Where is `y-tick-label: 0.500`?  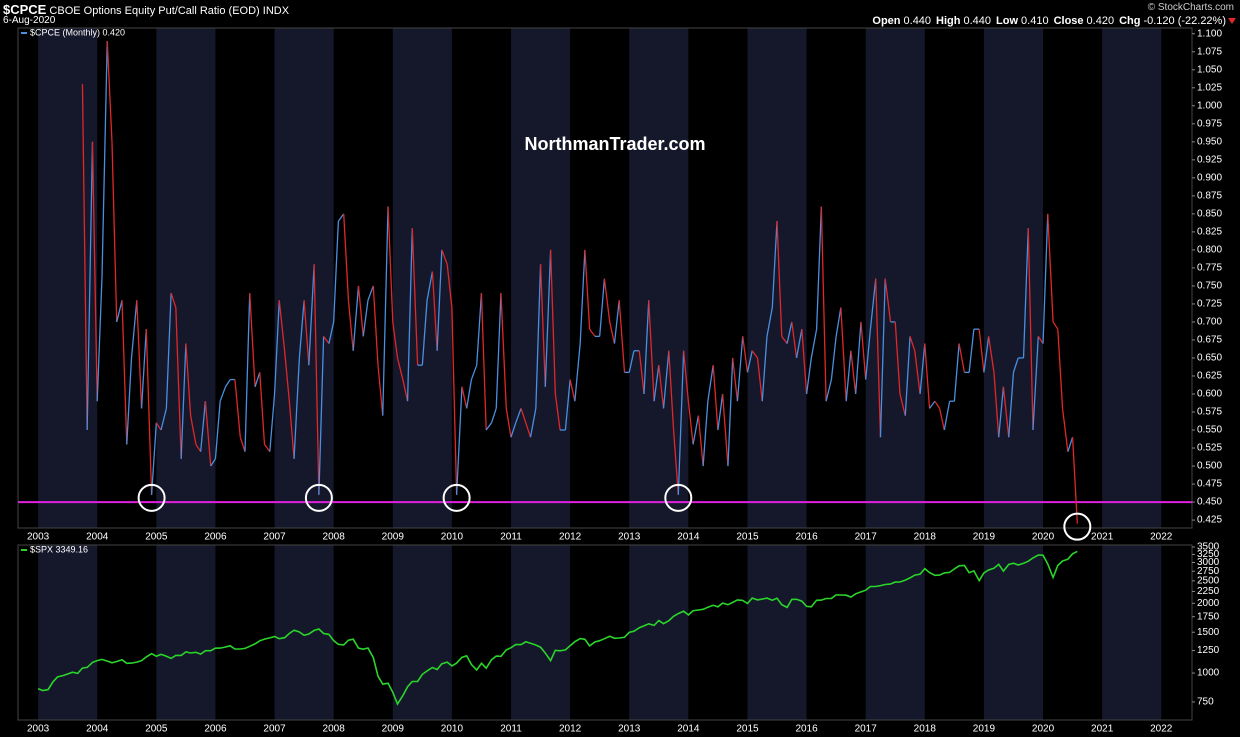
y-tick-label: 0.500 is located at coordinates (1209, 466).